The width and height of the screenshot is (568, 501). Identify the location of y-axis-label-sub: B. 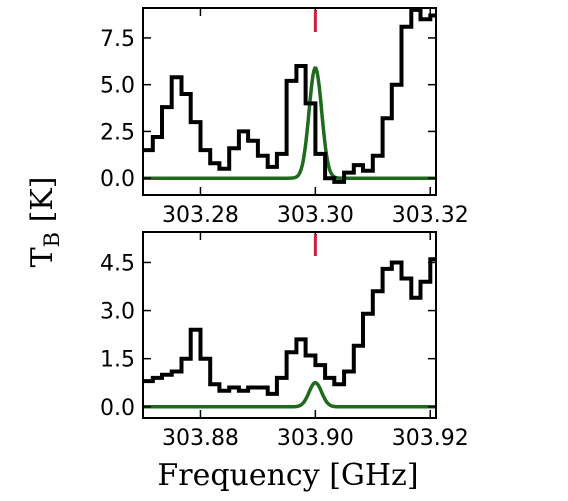
(52, 239).